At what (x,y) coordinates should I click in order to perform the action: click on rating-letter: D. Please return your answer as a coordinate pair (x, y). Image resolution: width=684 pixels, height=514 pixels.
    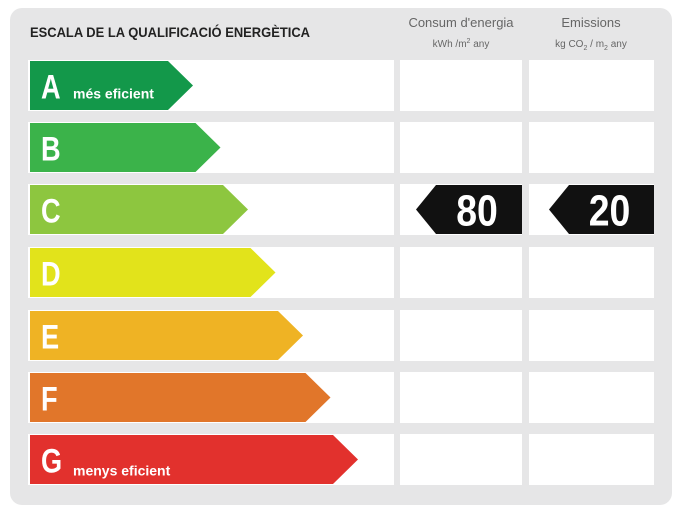
    Looking at the image, I should click on (51, 274).